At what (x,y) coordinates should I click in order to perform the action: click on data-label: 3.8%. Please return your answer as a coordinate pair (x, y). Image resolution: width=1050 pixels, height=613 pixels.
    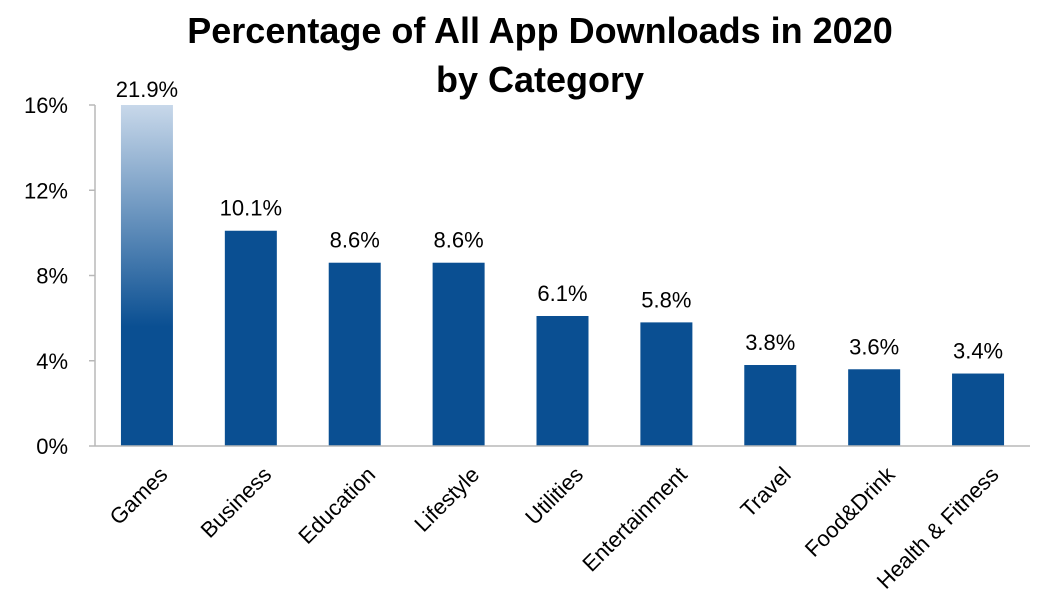
    Looking at the image, I should click on (770, 342).